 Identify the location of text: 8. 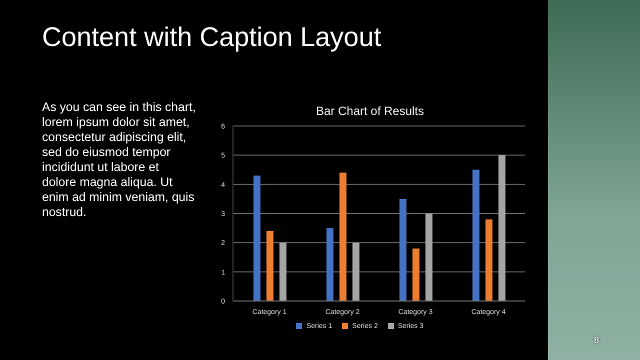
(597, 340).